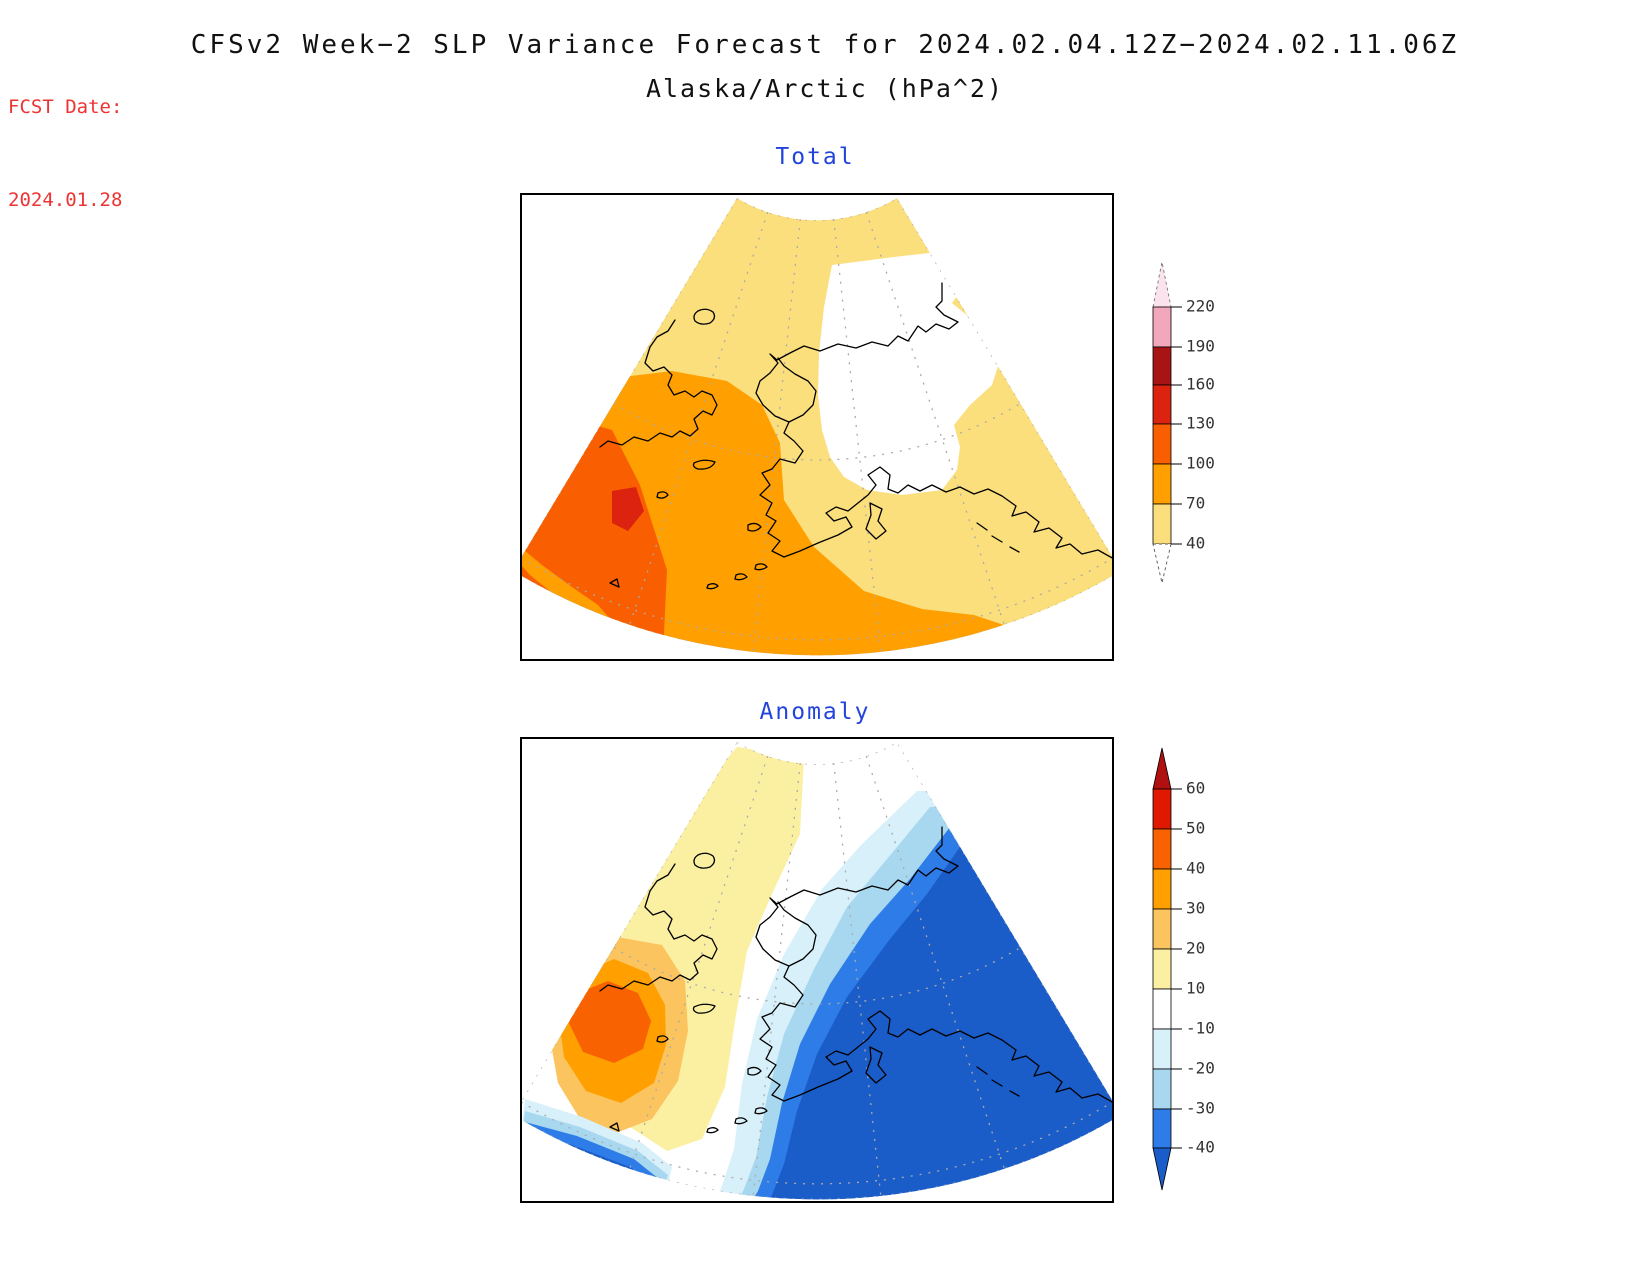 Image resolution: width=1650 pixels, height=1275 pixels. I want to click on anomaly-cb-band-neutral, so click(1162, 1009).